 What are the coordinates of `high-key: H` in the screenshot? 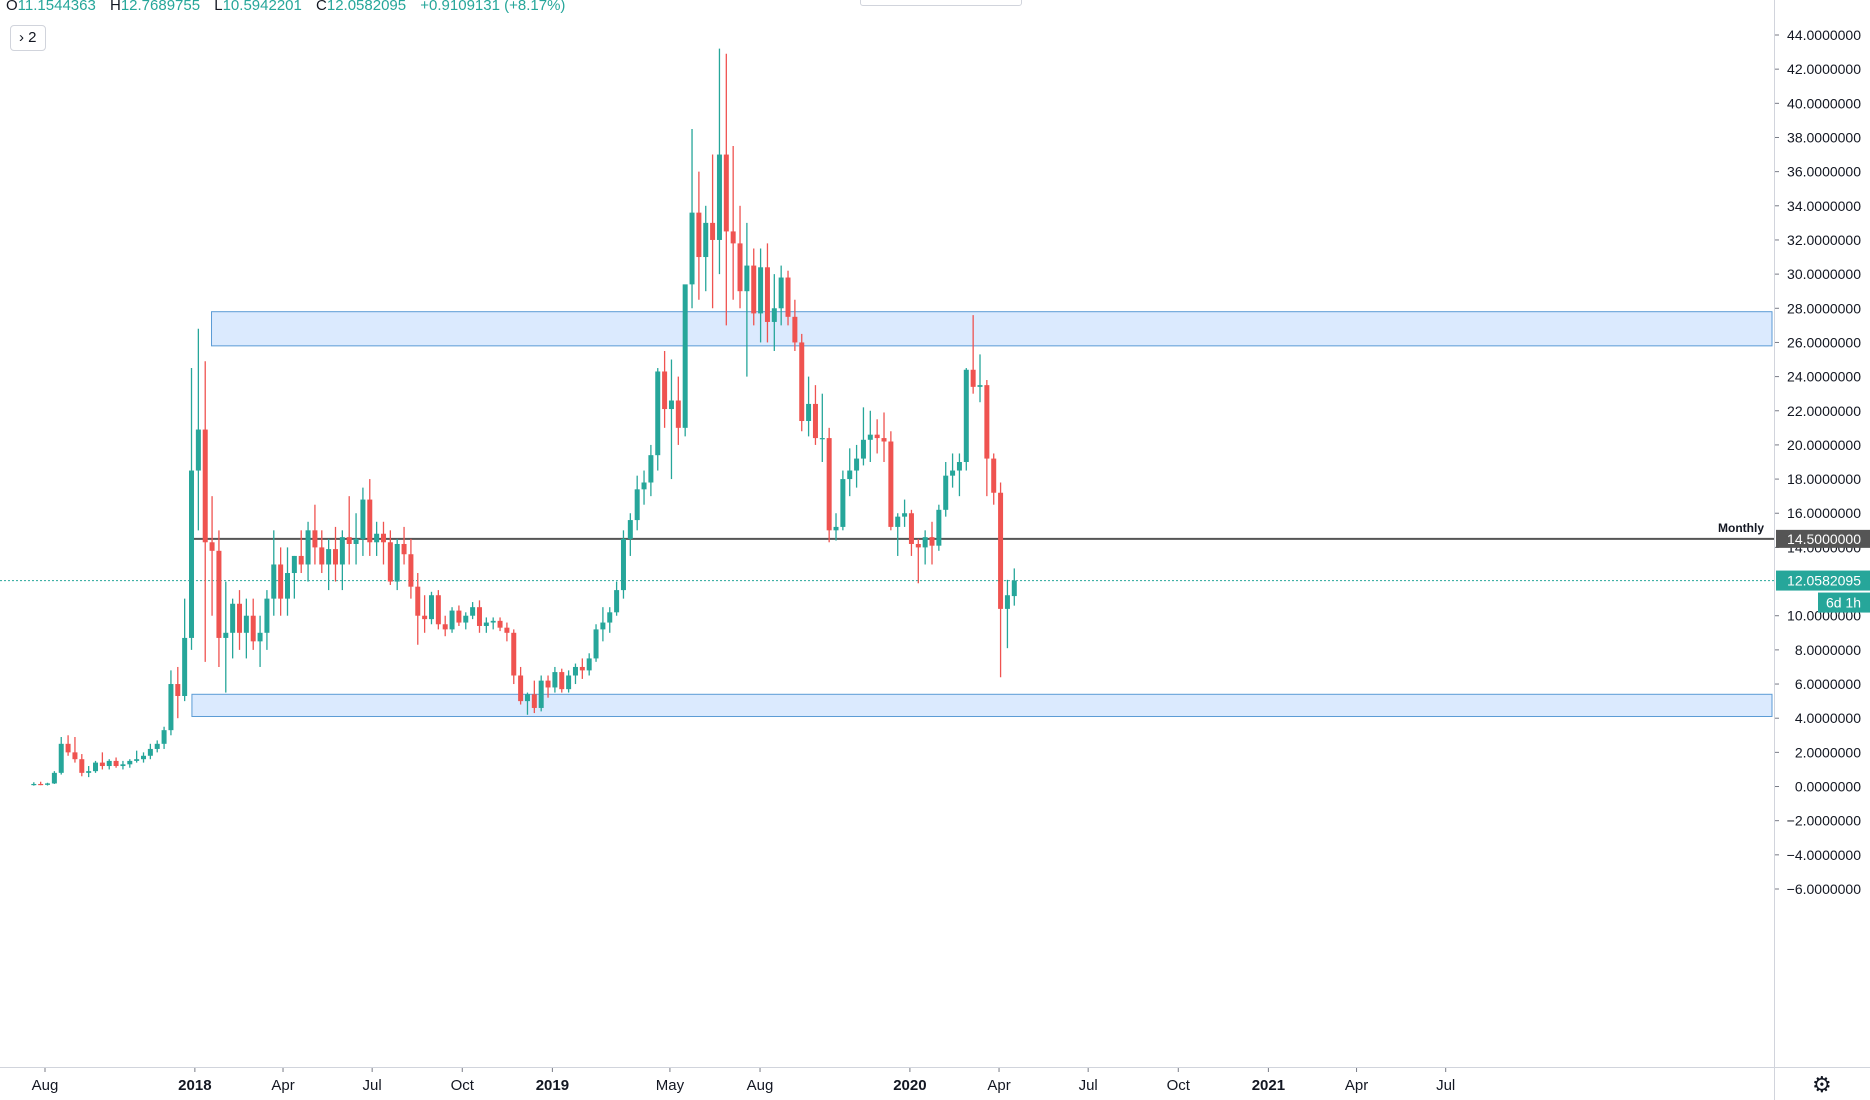 It's located at (115, 7).